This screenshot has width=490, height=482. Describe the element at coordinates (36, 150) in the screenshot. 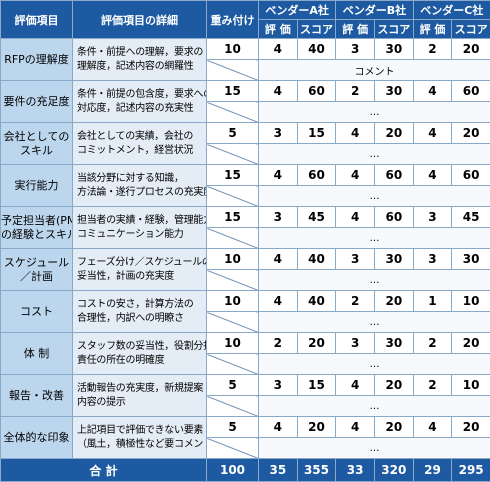

I see `text-line: スキル` at that location.